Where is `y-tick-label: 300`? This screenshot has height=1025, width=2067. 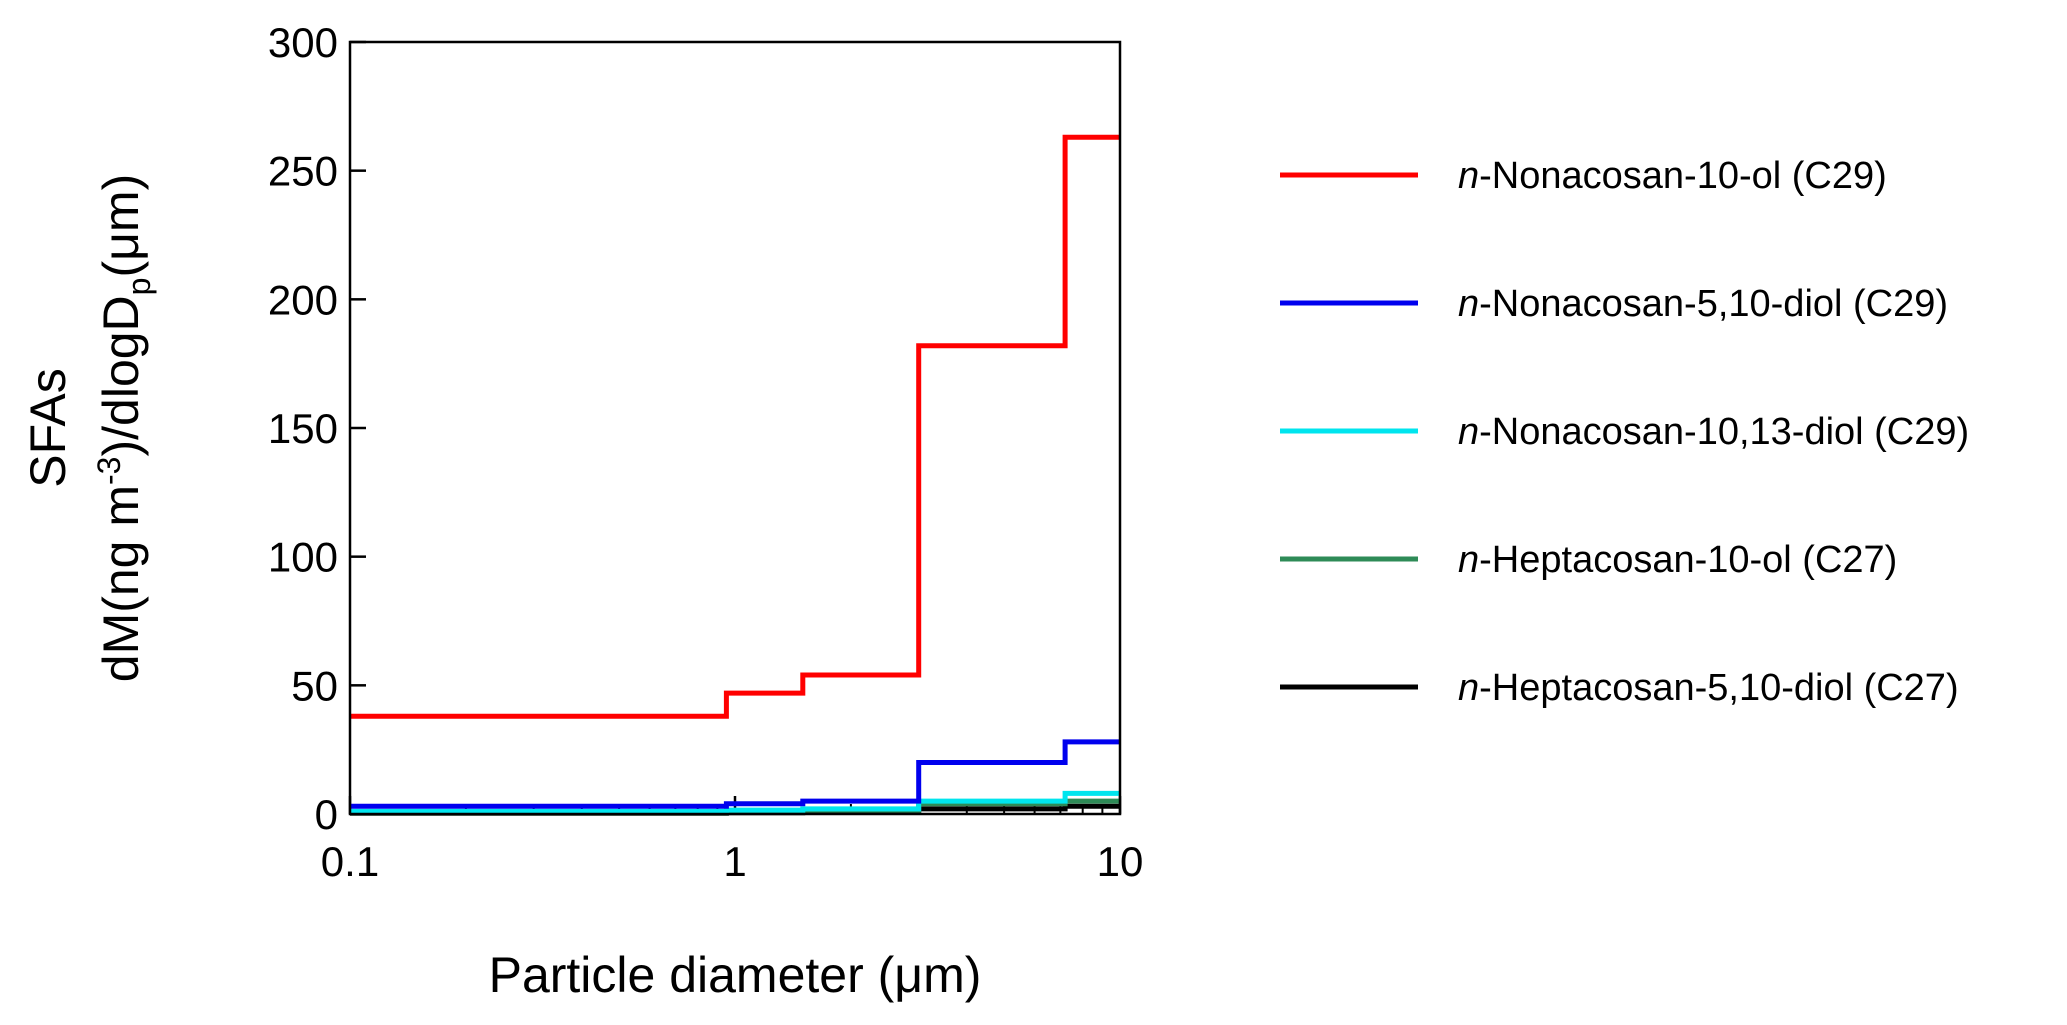 y-tick-label: 300 is located at coordinates (303, 42).